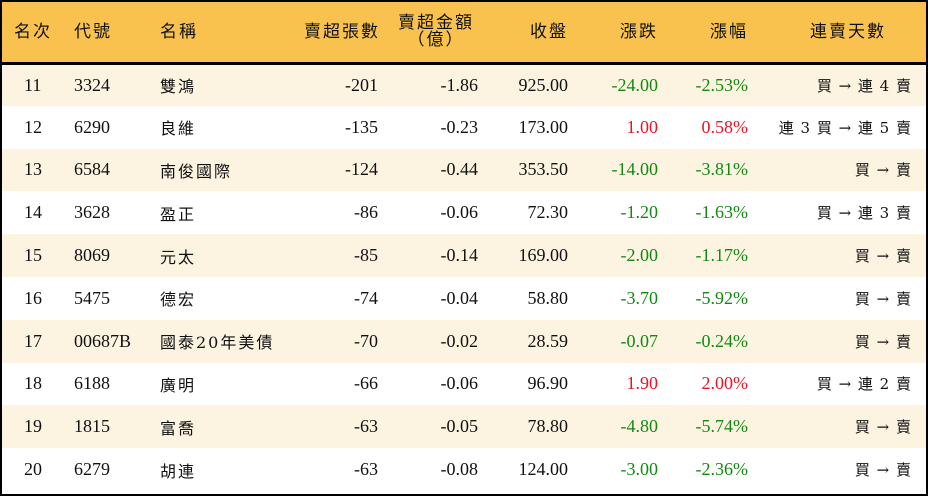 Image resolution: width=928 pixels, height=496 pixels. What do you see at coordinates (642, 126) in the screenshot?
I see `cell-change: 1.00` at bounding box center [642, 126].